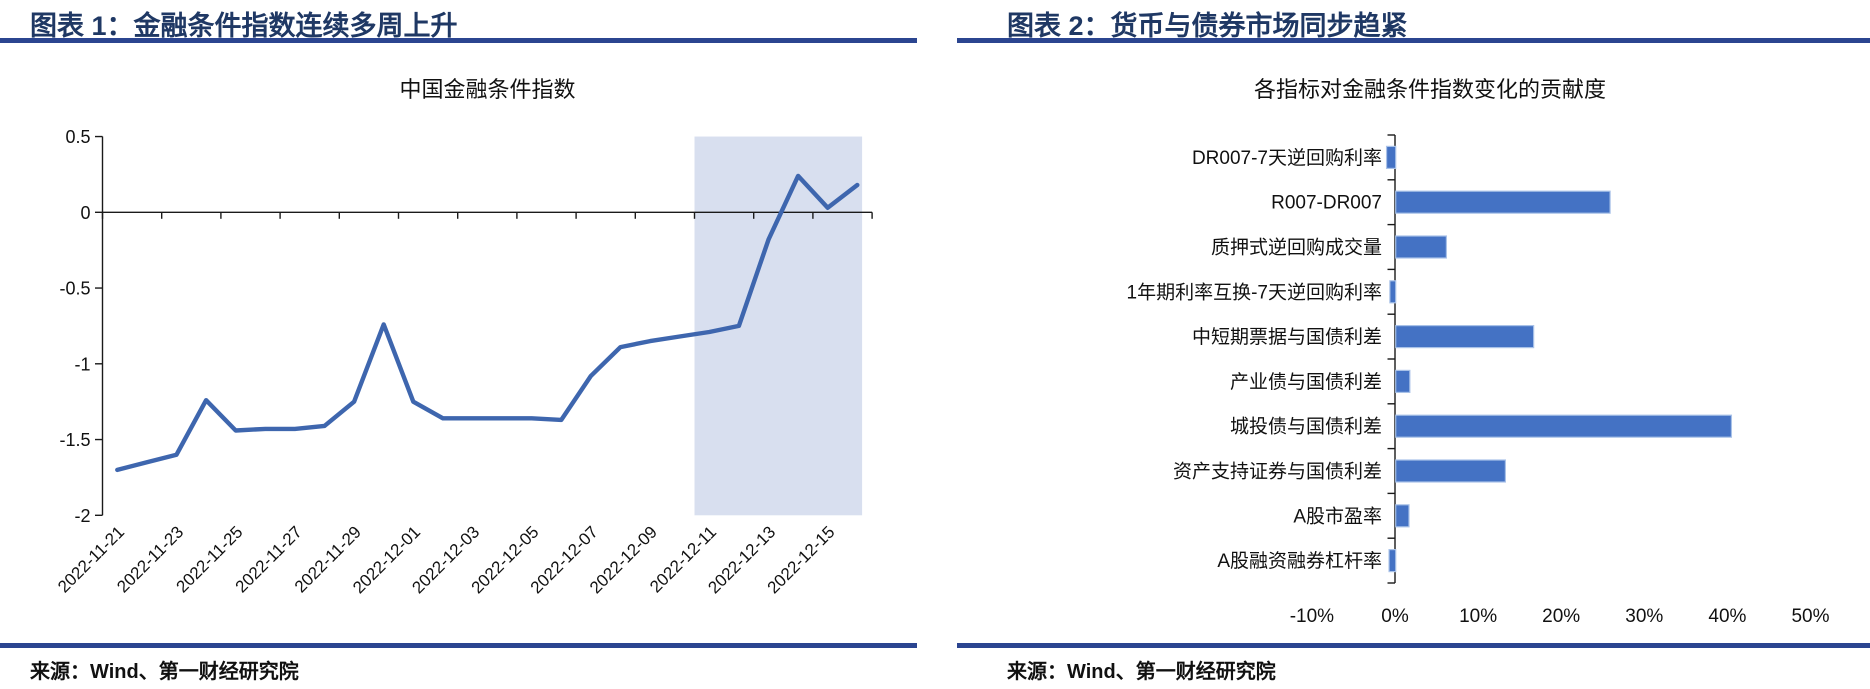 Image resolution: width=1870 pixels, height=689 pixels. Describe the element at coordinates (1254, 292) in the screenshot. I see `svg-text: 1年期利率互换-7天逆回购利率` at that location.